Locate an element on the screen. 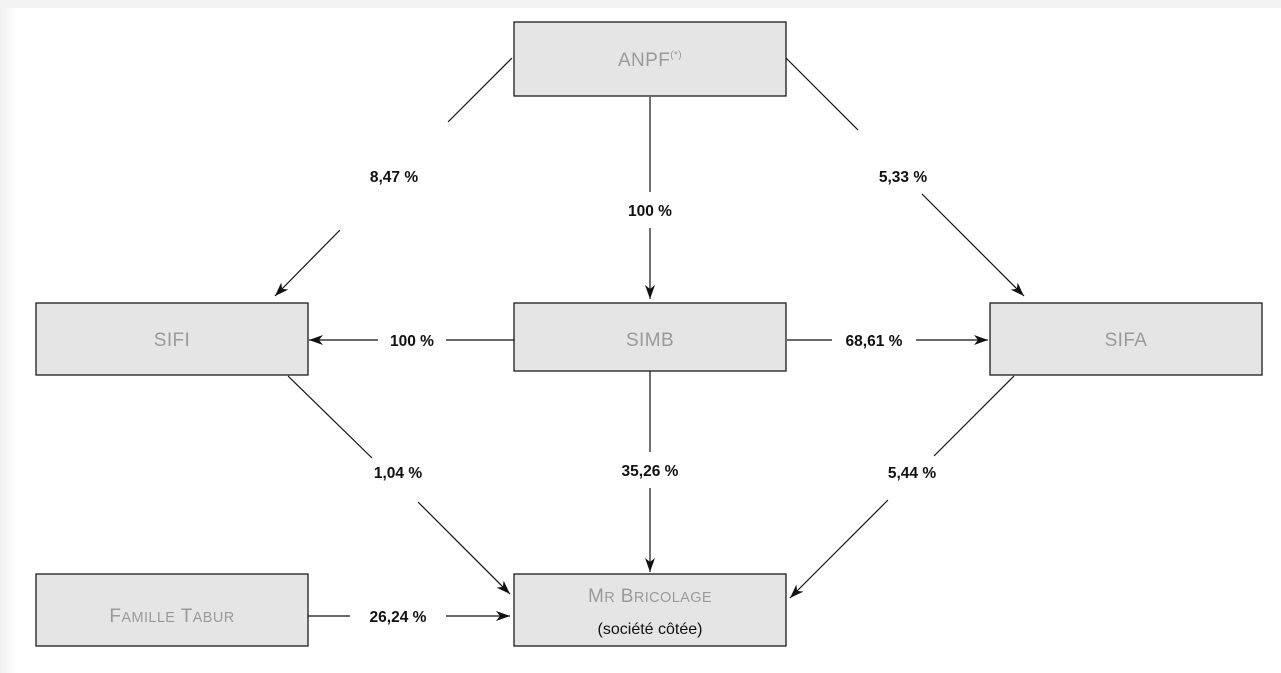 The image size is (1281, 673). node-mr-bricolage: MR BRICOLAGE (société côtée) is located at coordinates (650, 610).